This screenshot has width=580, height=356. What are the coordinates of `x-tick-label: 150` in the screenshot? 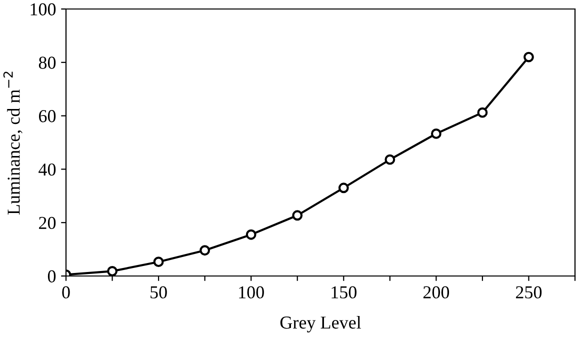 It's located at (344, 292).